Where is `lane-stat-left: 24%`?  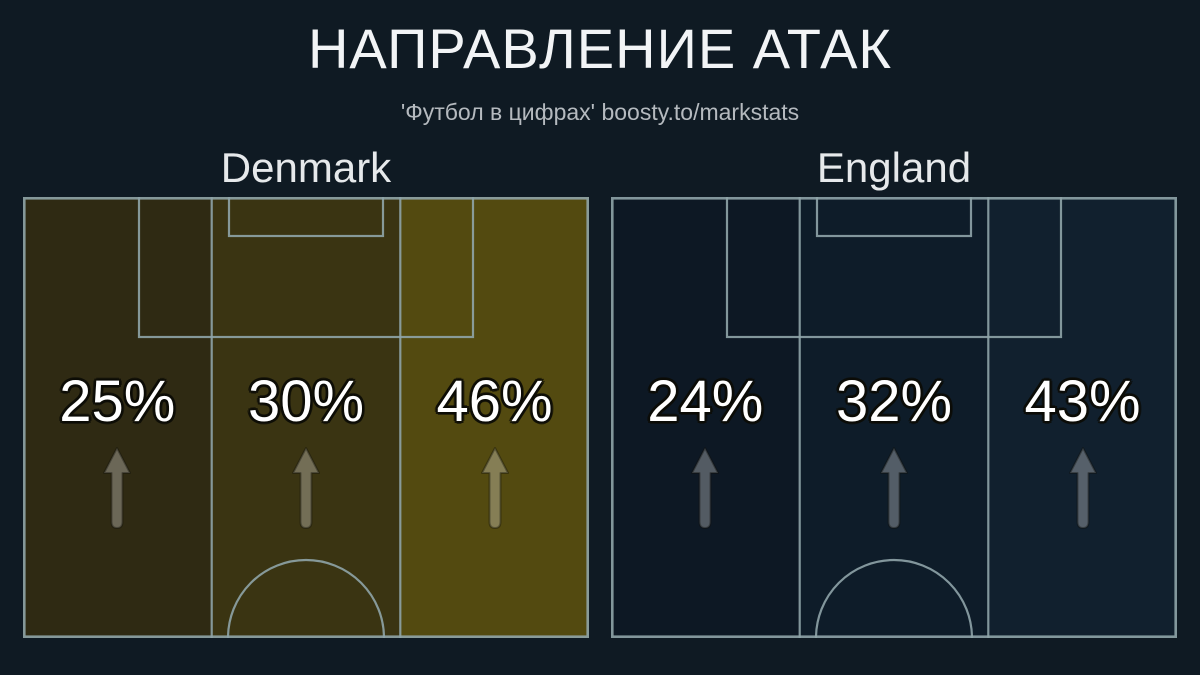
lane-stat-left: 24% is located at coordinates (705, 451).